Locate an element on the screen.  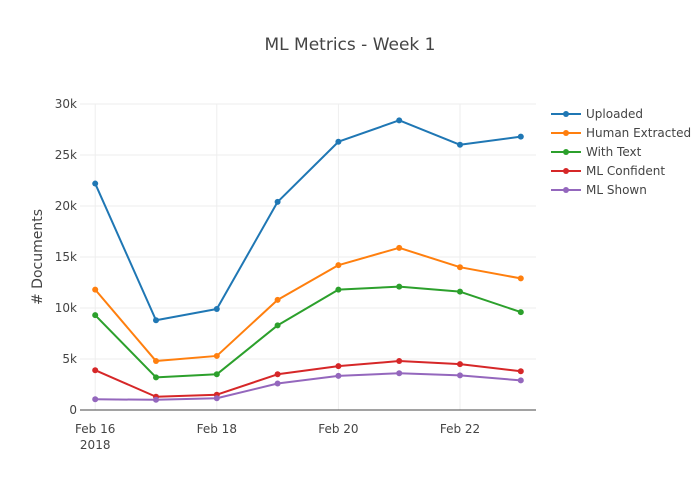
legend-label: Human Extracted is located at coordinates (638, 133).